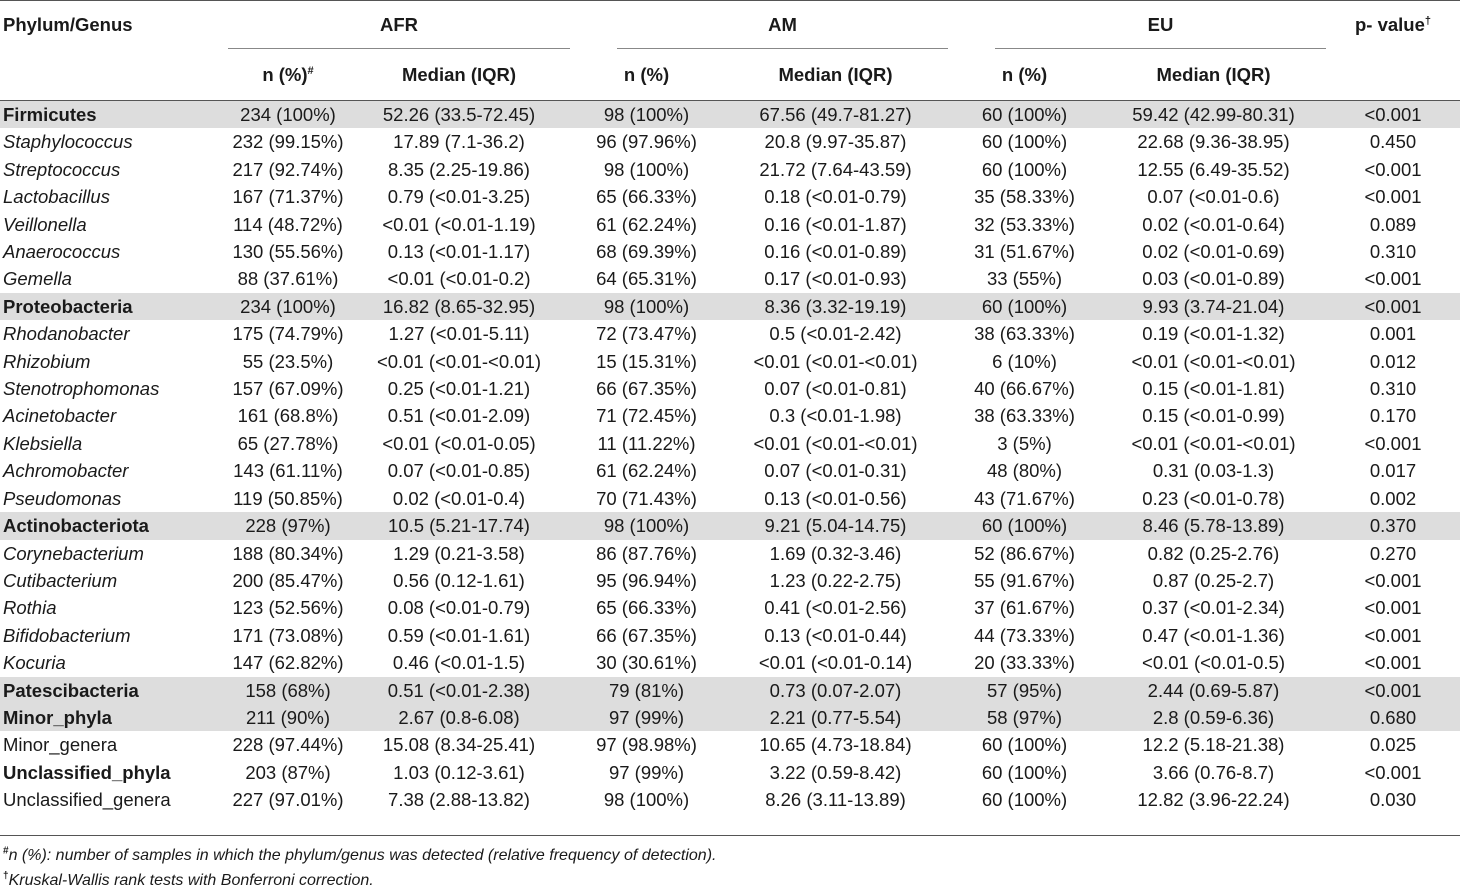 The image size is (1460, 893). What do you see at coordinates (66, 471) in the screenshot?
I see `row-name: Achromobacter` at bounding box center [66, 471].